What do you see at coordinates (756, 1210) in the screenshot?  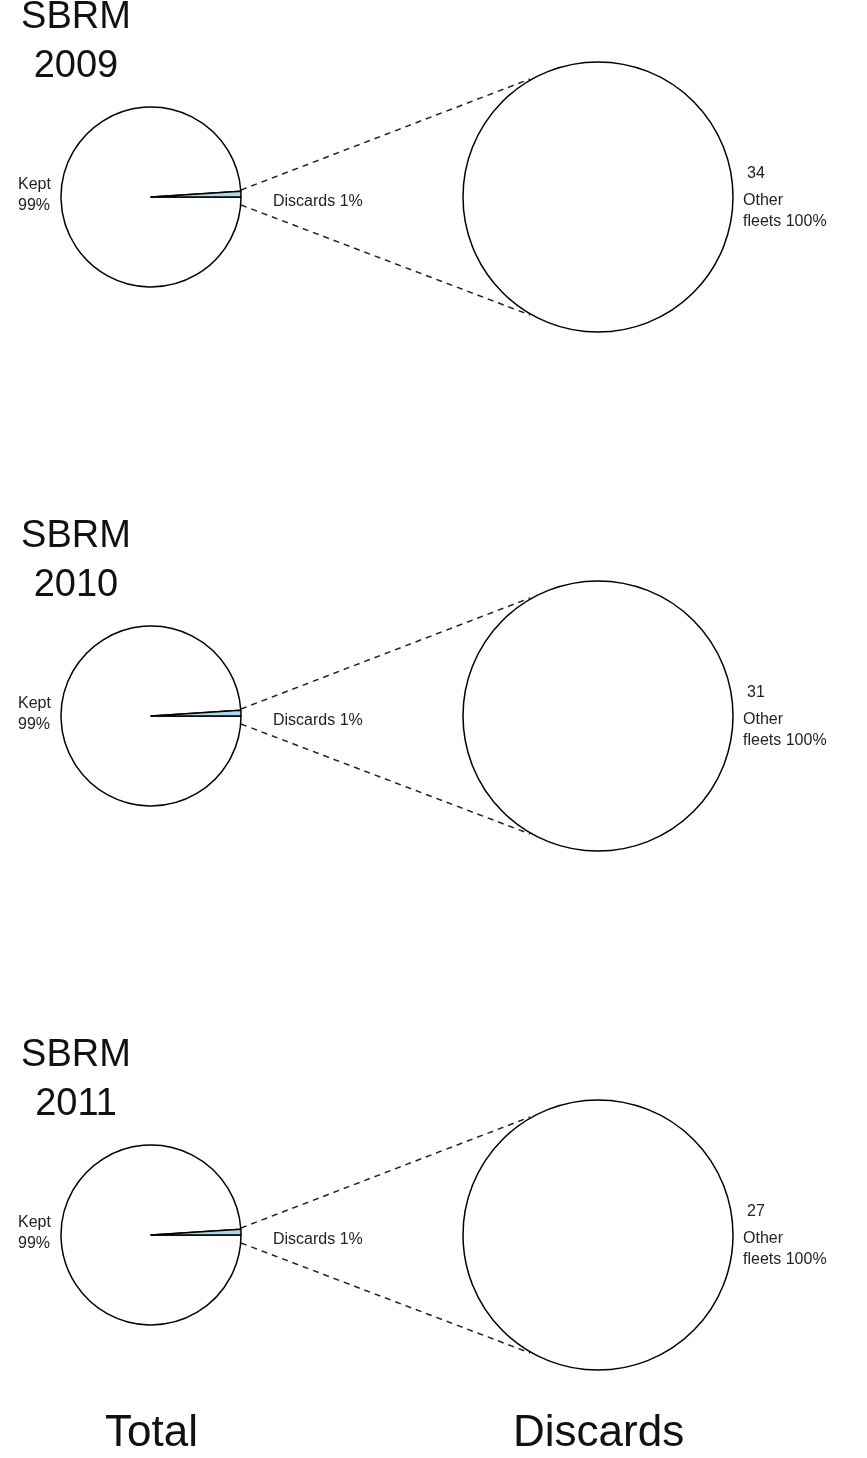 I see `text: 27` at bounding box center [756, 1210].